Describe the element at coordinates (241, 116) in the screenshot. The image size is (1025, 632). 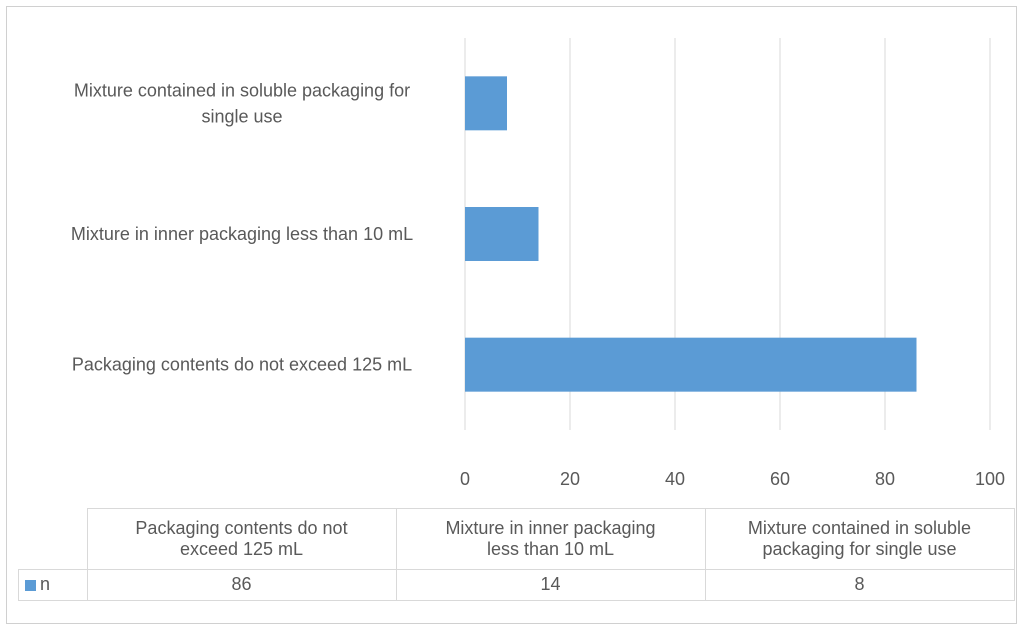
I see `category-label: single use` at that location.